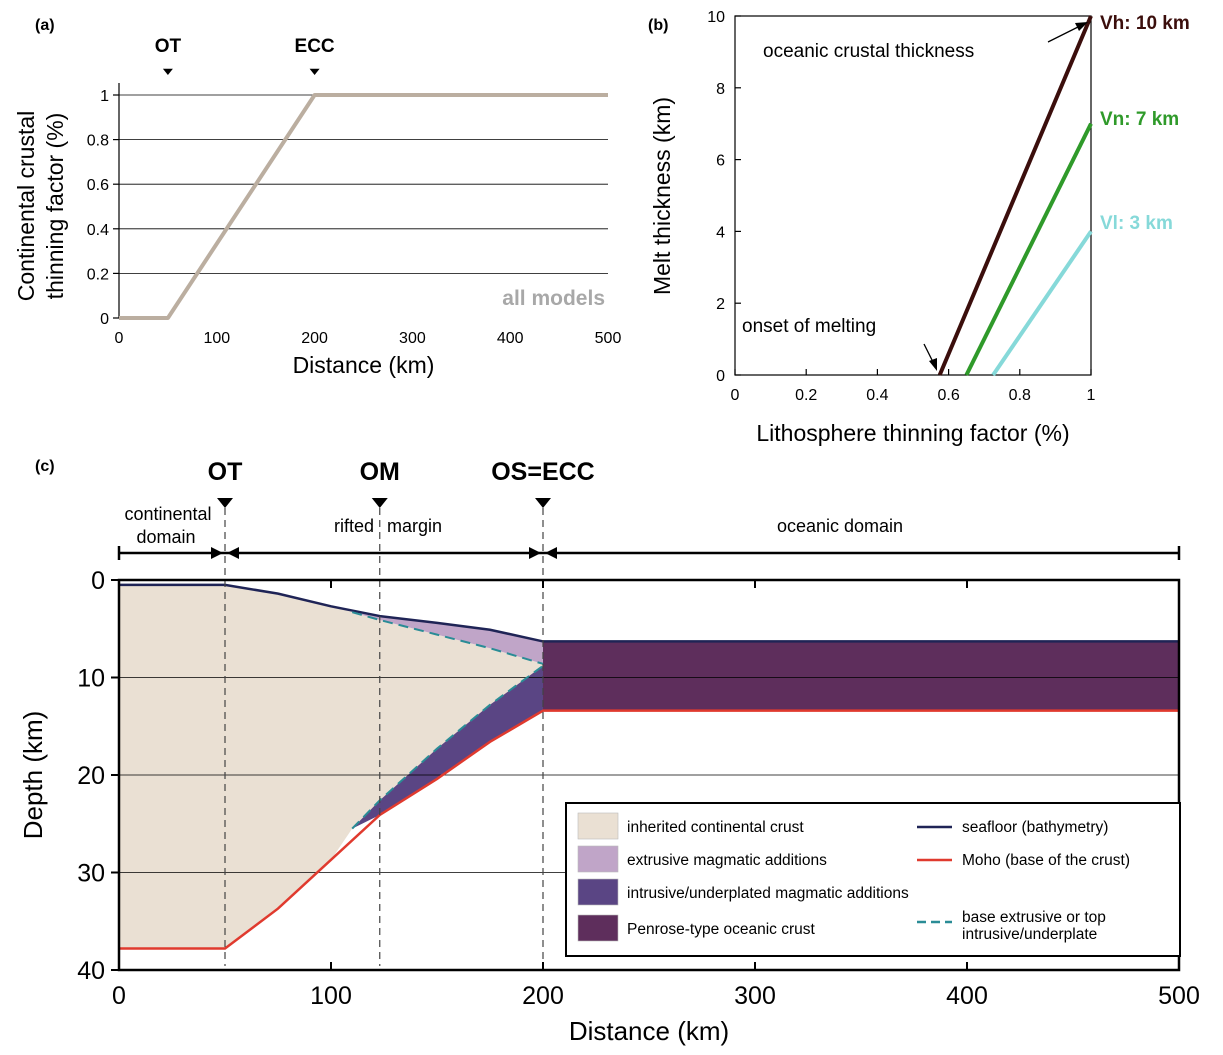 The height and width of the screenshot is (1055, 1223). I want to click on legend-label: Moho (base of the crust), so click(1046, 860).